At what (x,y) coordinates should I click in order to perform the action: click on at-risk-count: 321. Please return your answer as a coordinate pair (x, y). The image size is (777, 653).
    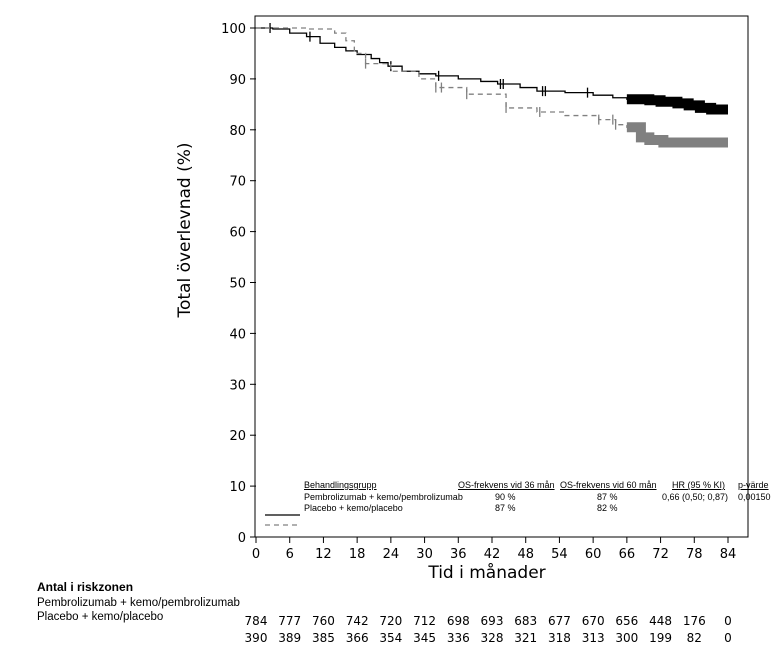
    Looking at the image, I should click on (526, 638).